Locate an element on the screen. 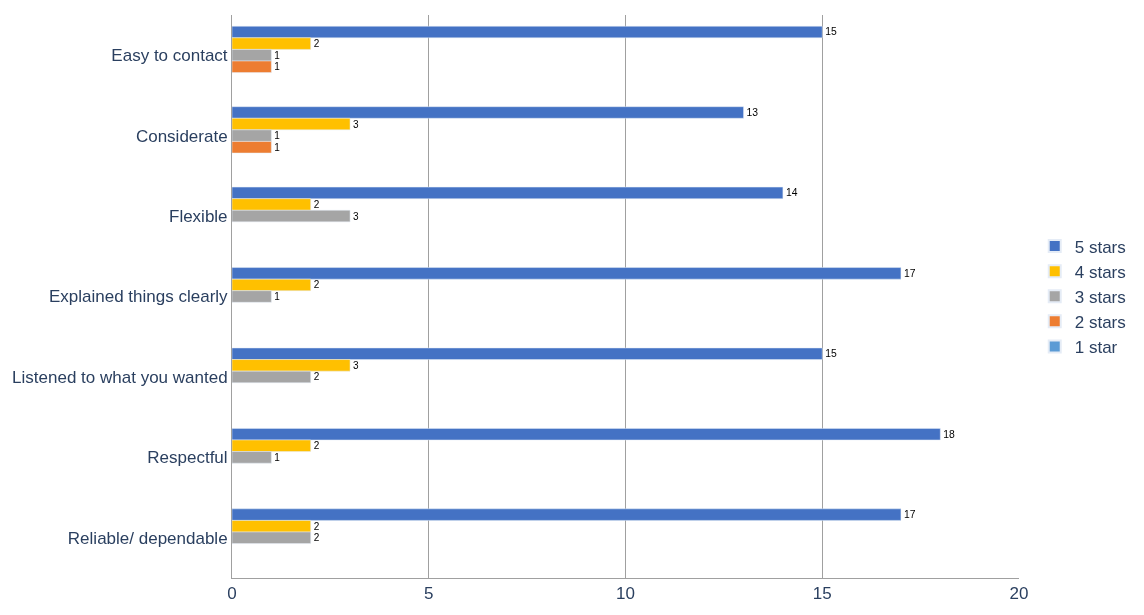 The width and height of the screenshot is (1144, 615). x-tick-label: 5 is located at coordinates (429, 594).